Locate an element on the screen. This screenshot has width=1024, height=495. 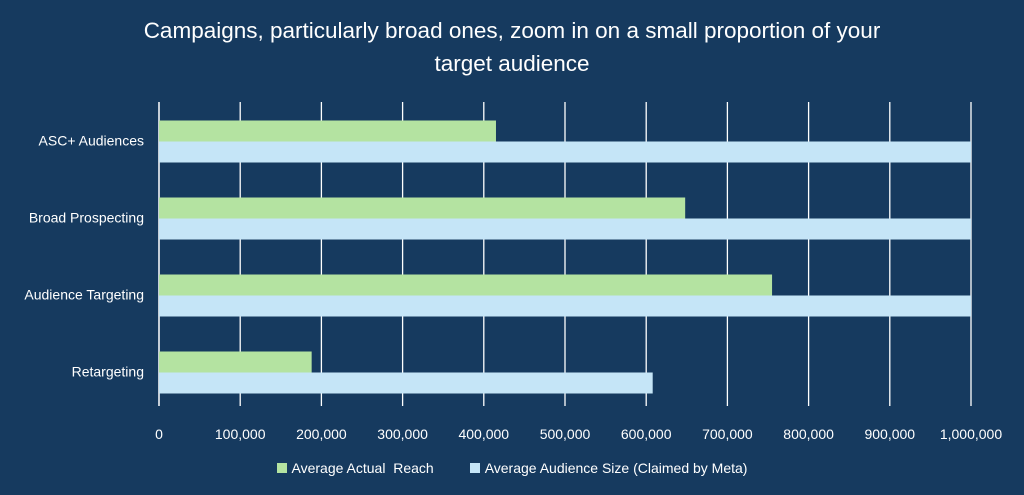
x-tick-label: 700,000 is located at coordinates (727, 434).